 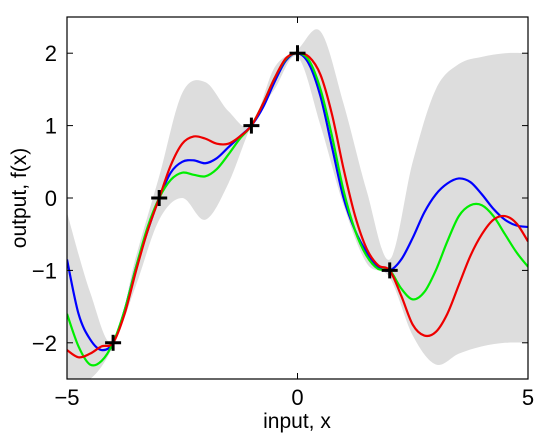 I want to click on y-tick-label: −1, so click(x=44, y=270).